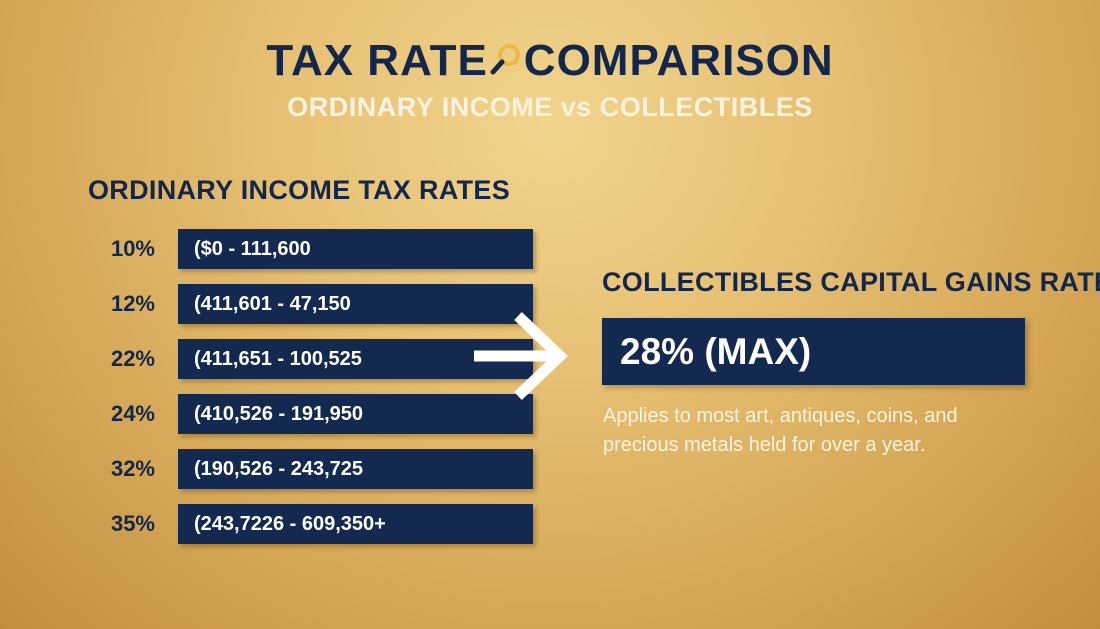 The width and height of the screenshot is (1100, 629). What do you see at coordinates (355, 304) in the screenshot?
I see `tax-bracket-bar: (411,601 - 47,150` at bounding box center [355, 304].